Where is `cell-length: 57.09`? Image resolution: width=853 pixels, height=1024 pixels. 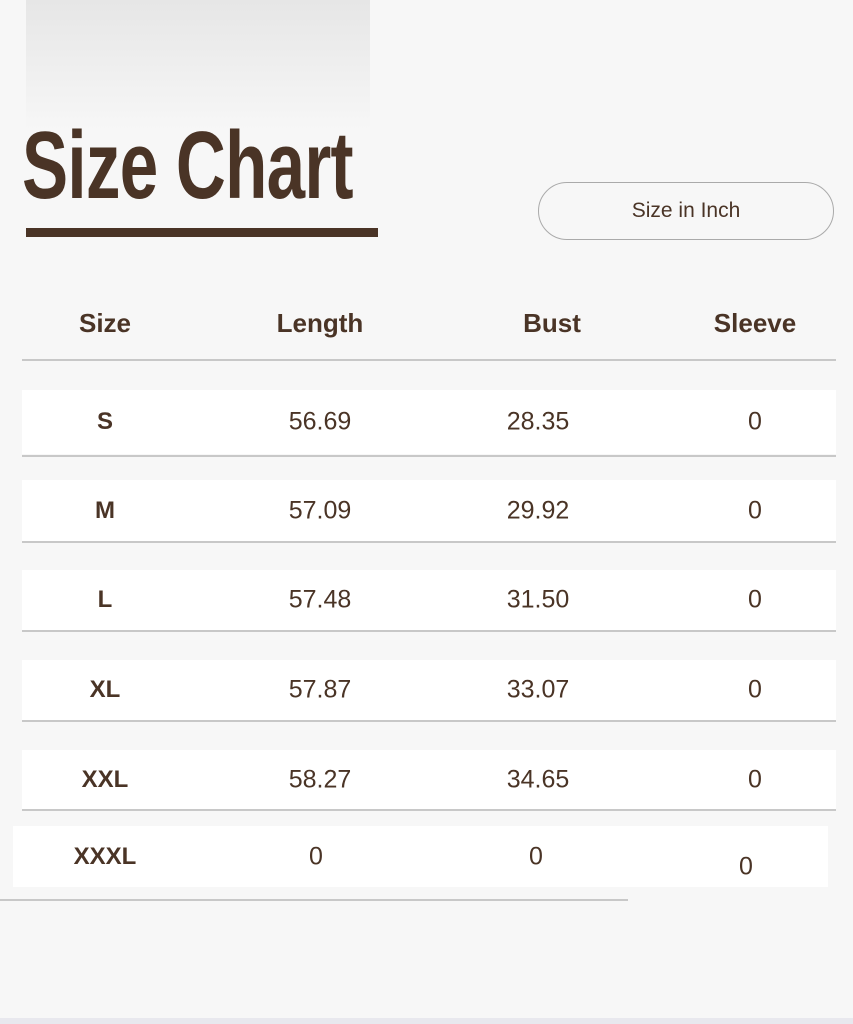 cell-length: 57.09 is located at coordinates (320, 510).